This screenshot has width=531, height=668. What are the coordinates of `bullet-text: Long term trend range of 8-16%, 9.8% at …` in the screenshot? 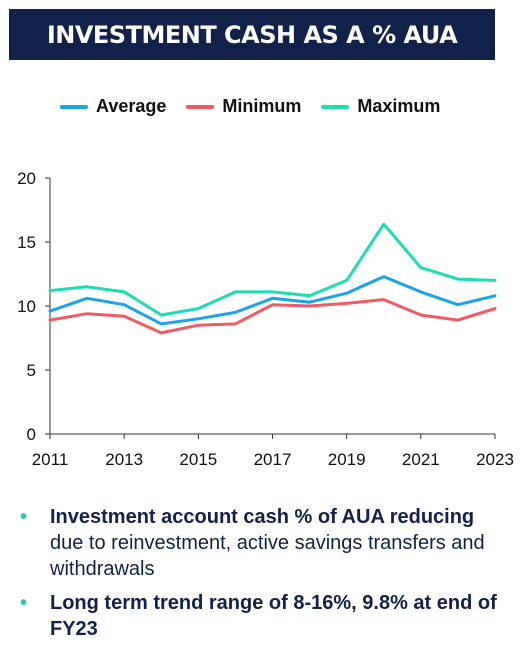 It's located at (280, 616).